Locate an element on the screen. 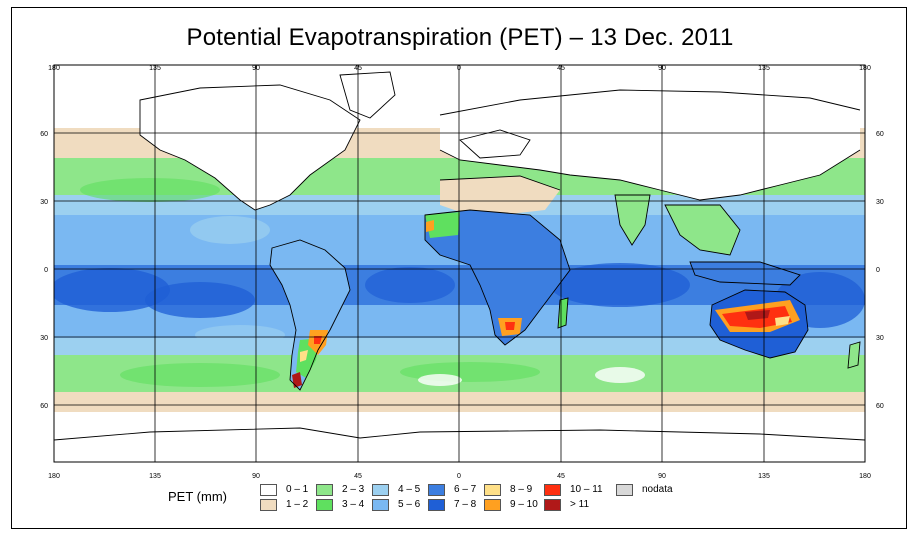 Image resolution: width=920 pixels, height=539 pixels. patch-deep-pacific-west is located at coordinates (112, 290).